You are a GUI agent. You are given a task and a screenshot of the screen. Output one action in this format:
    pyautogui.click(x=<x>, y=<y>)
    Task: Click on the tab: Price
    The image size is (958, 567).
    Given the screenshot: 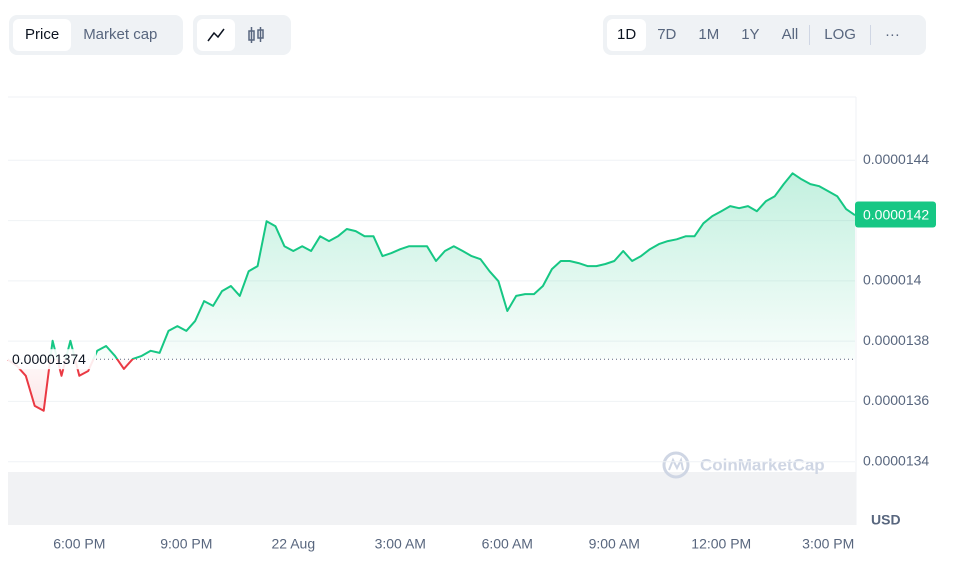 What is the action you would take?
    pyautogui.click(x=42, y=35)
    